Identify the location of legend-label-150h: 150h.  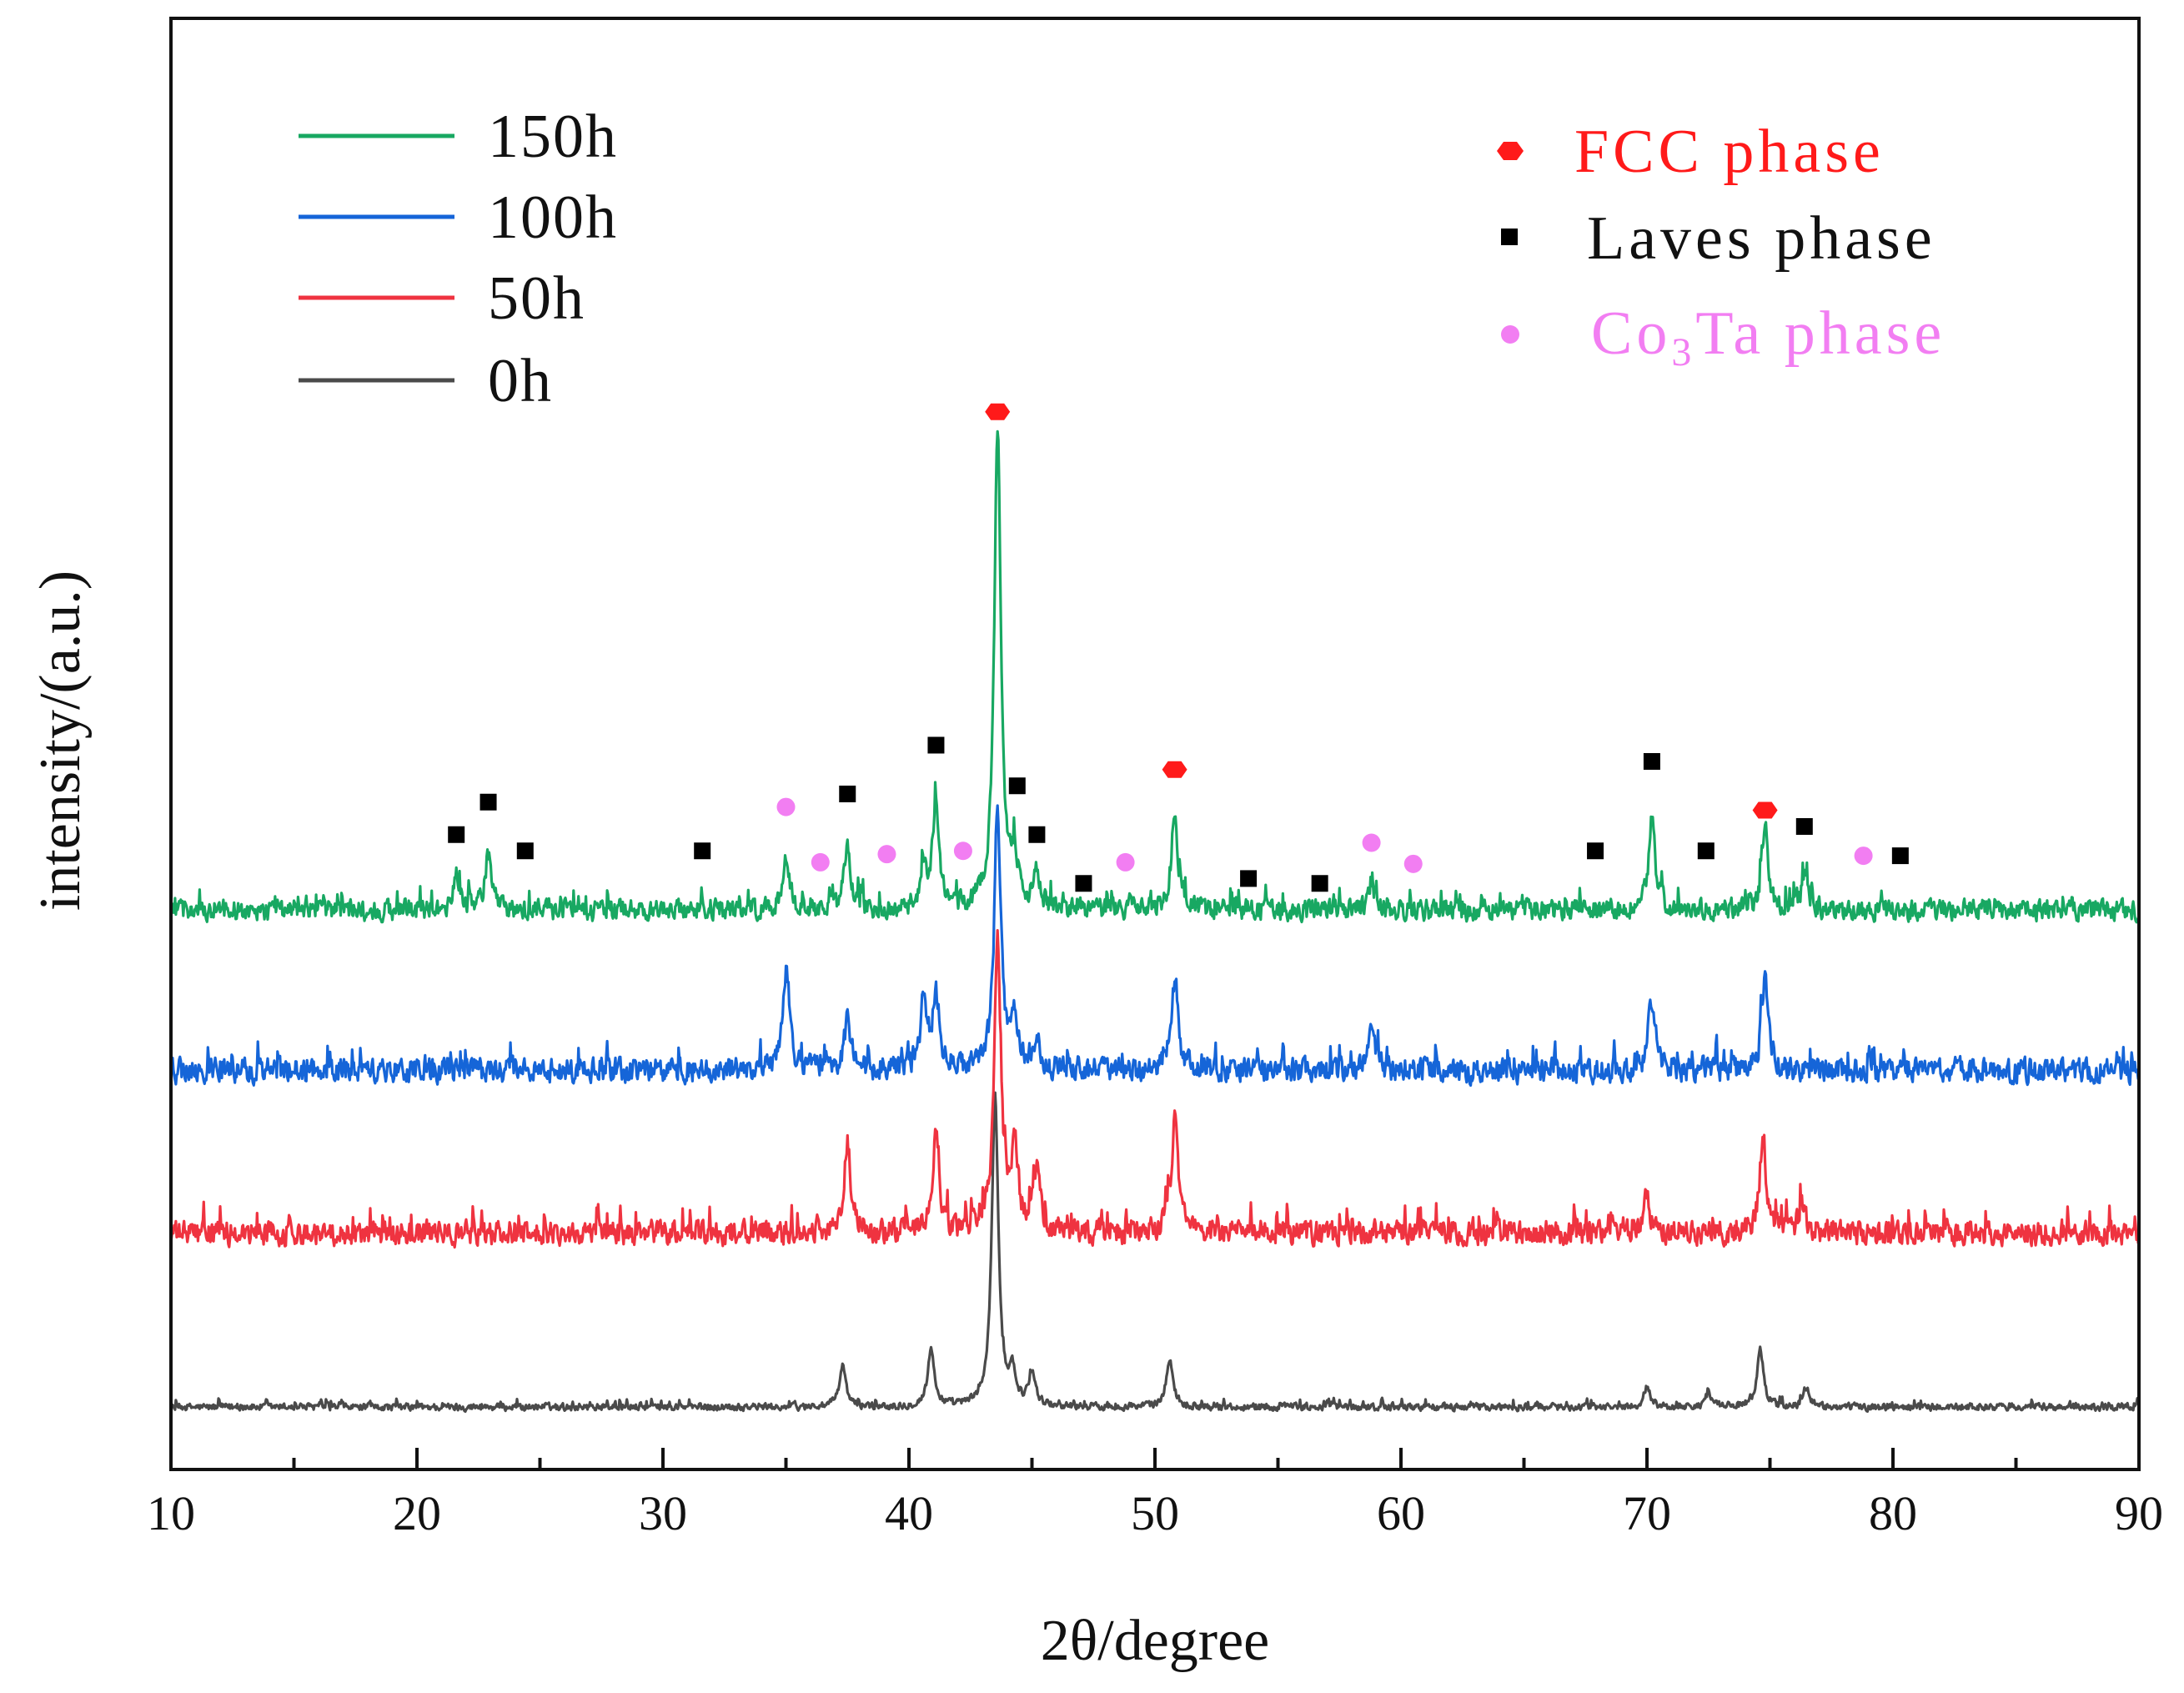
(553, 137).